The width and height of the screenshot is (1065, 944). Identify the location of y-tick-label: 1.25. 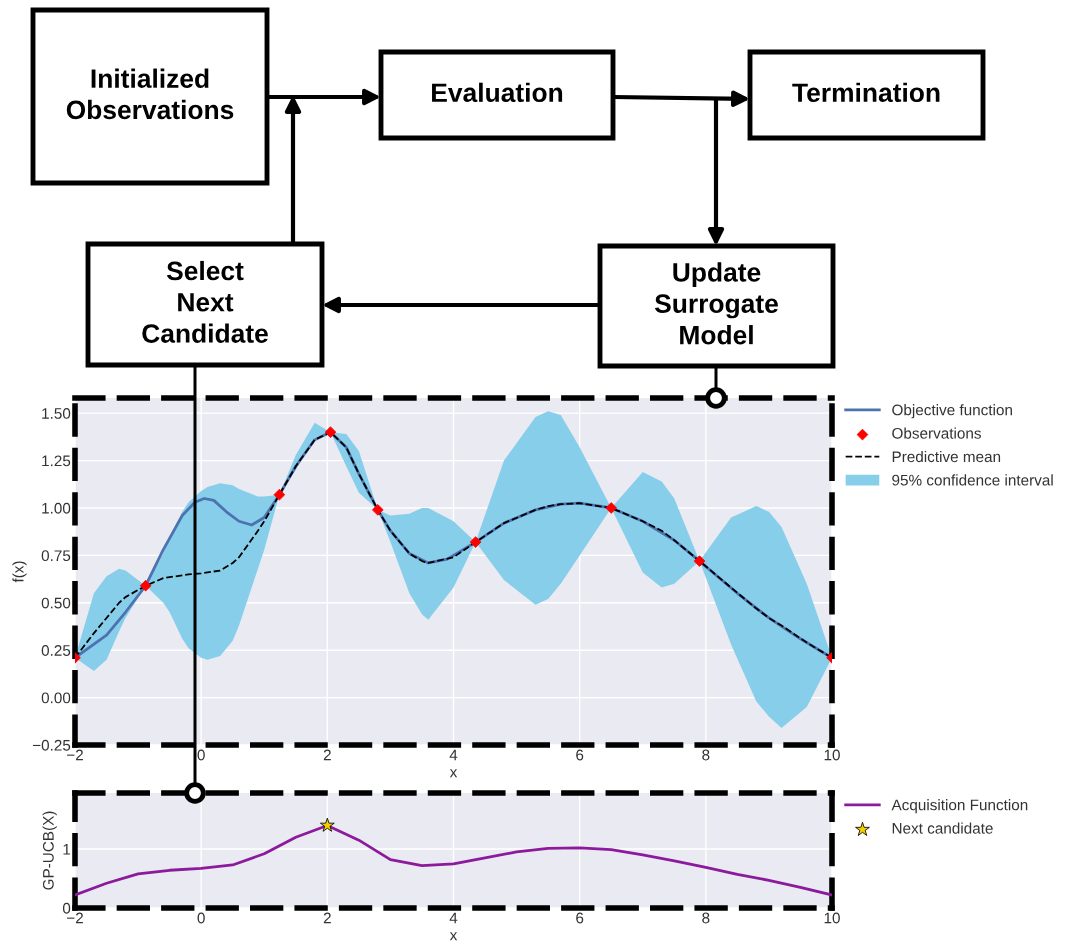
(56, 461).